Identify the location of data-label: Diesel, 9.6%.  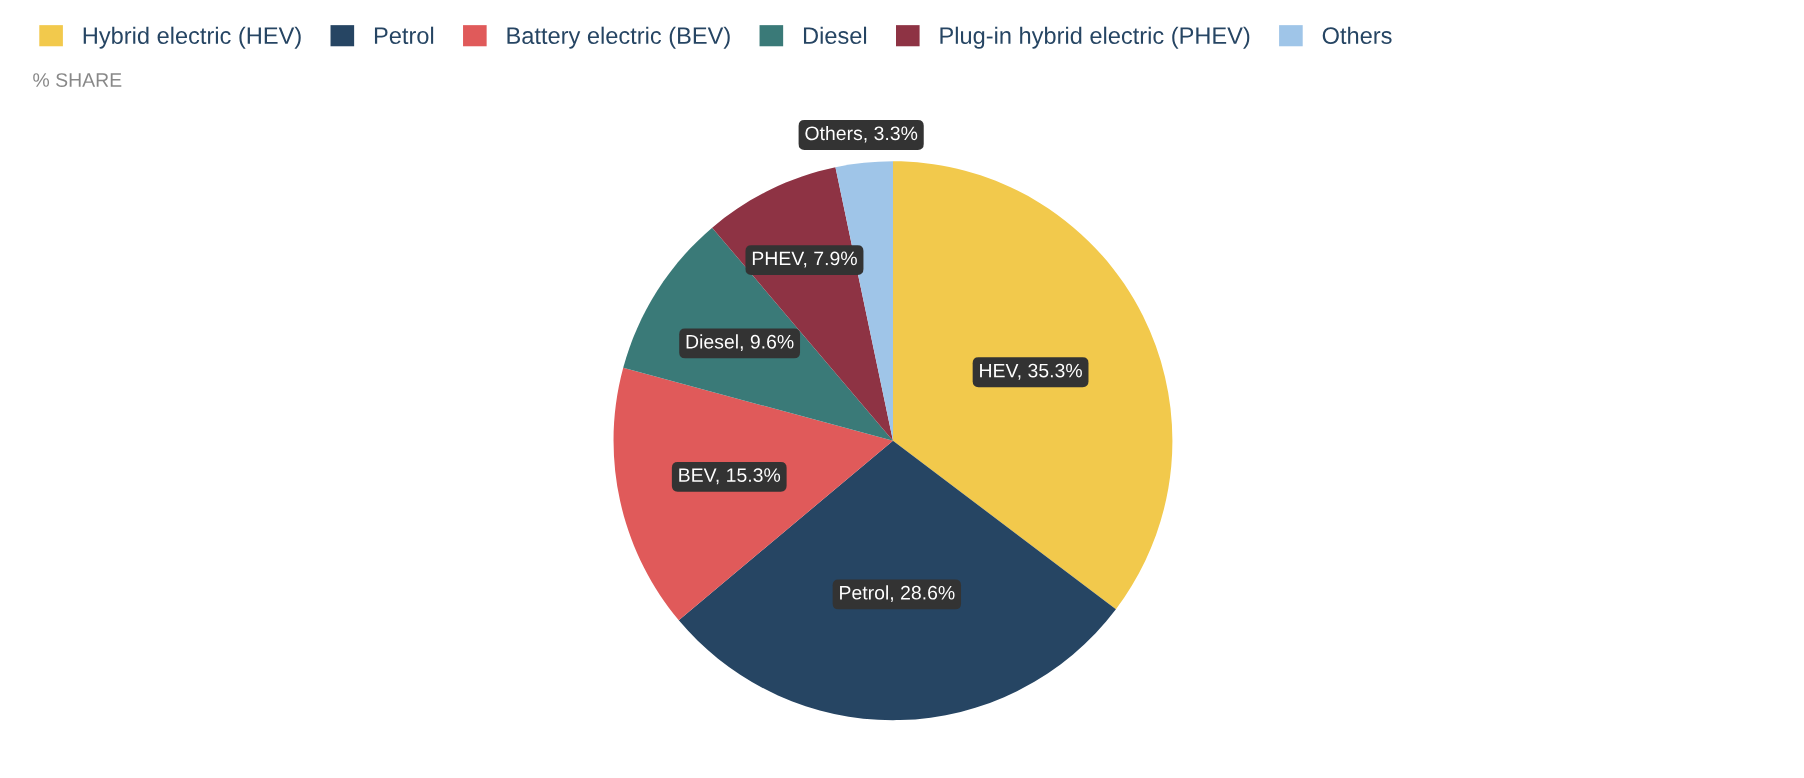
(740, 342).